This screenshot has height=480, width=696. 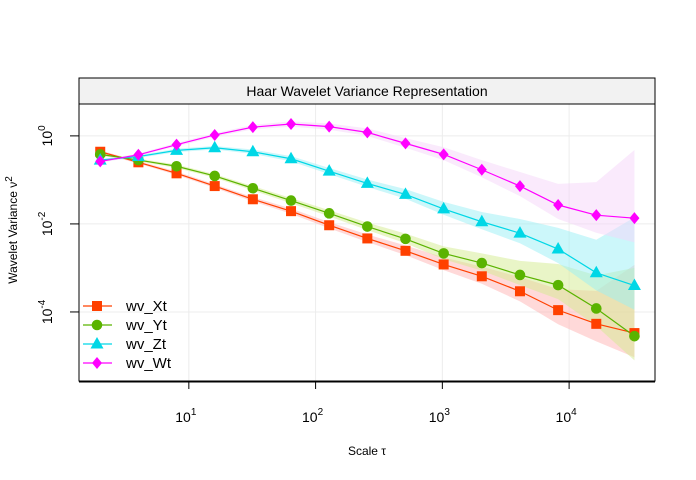 I want to click on x-tick-label: 10³, so click(x=440, y=416).